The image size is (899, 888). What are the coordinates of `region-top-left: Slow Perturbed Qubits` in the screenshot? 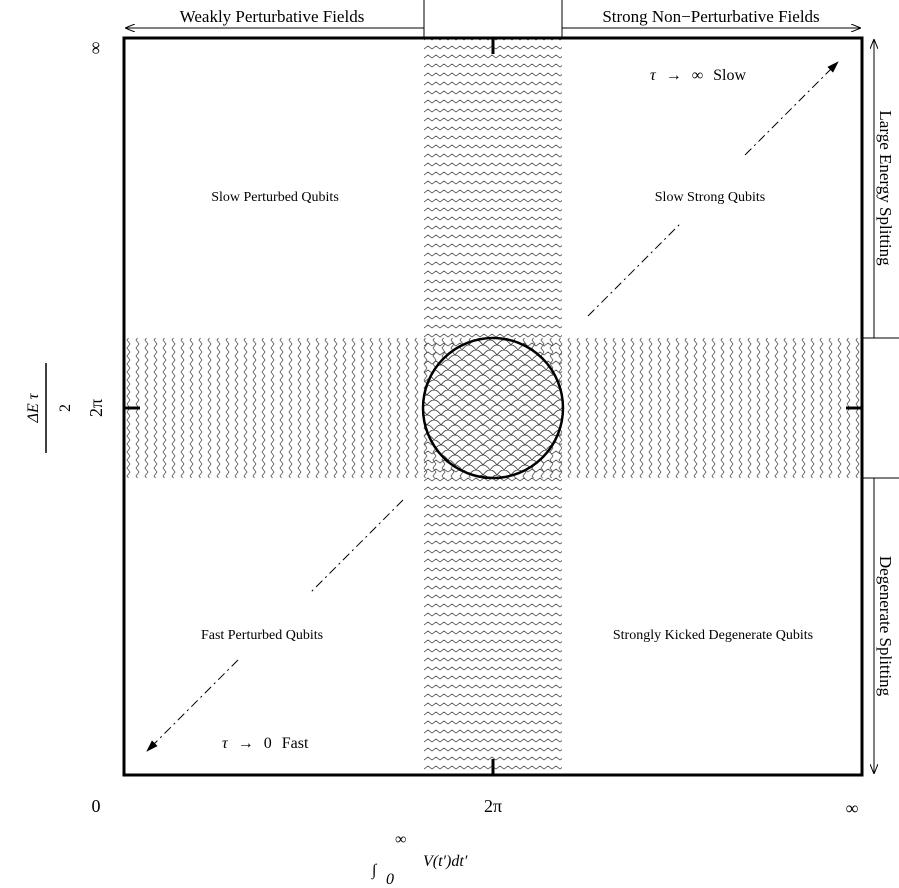 It's located at (275, 197).